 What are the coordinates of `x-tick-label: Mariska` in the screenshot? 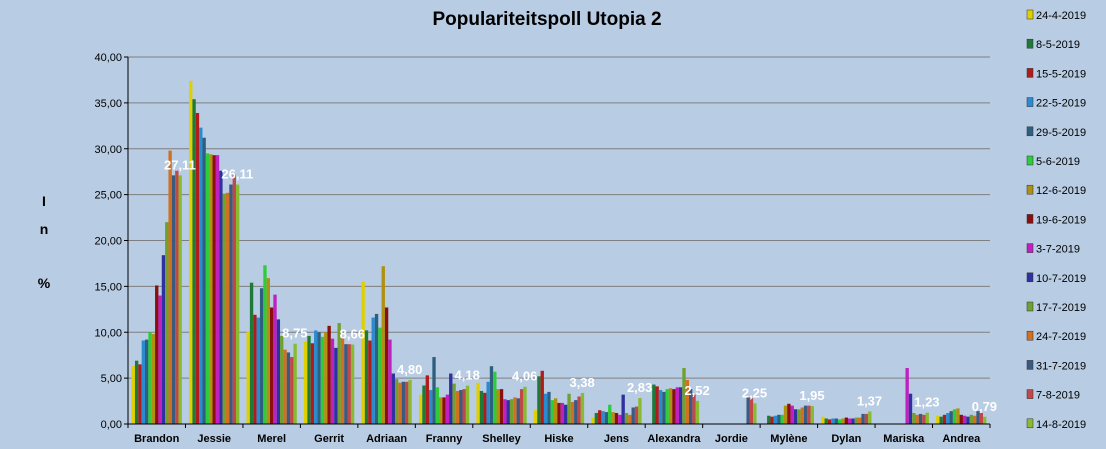 It's located at (904, 439).